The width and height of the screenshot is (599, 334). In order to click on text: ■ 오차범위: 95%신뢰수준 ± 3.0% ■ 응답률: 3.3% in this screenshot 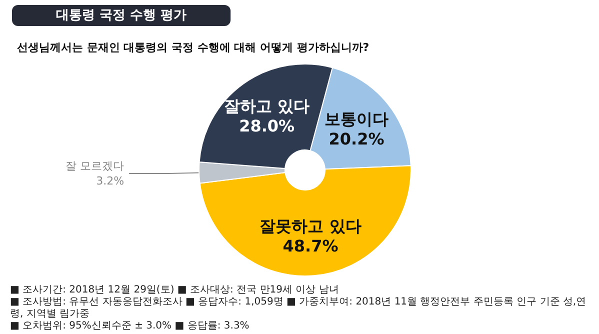, I will do `click(130, 326)`.